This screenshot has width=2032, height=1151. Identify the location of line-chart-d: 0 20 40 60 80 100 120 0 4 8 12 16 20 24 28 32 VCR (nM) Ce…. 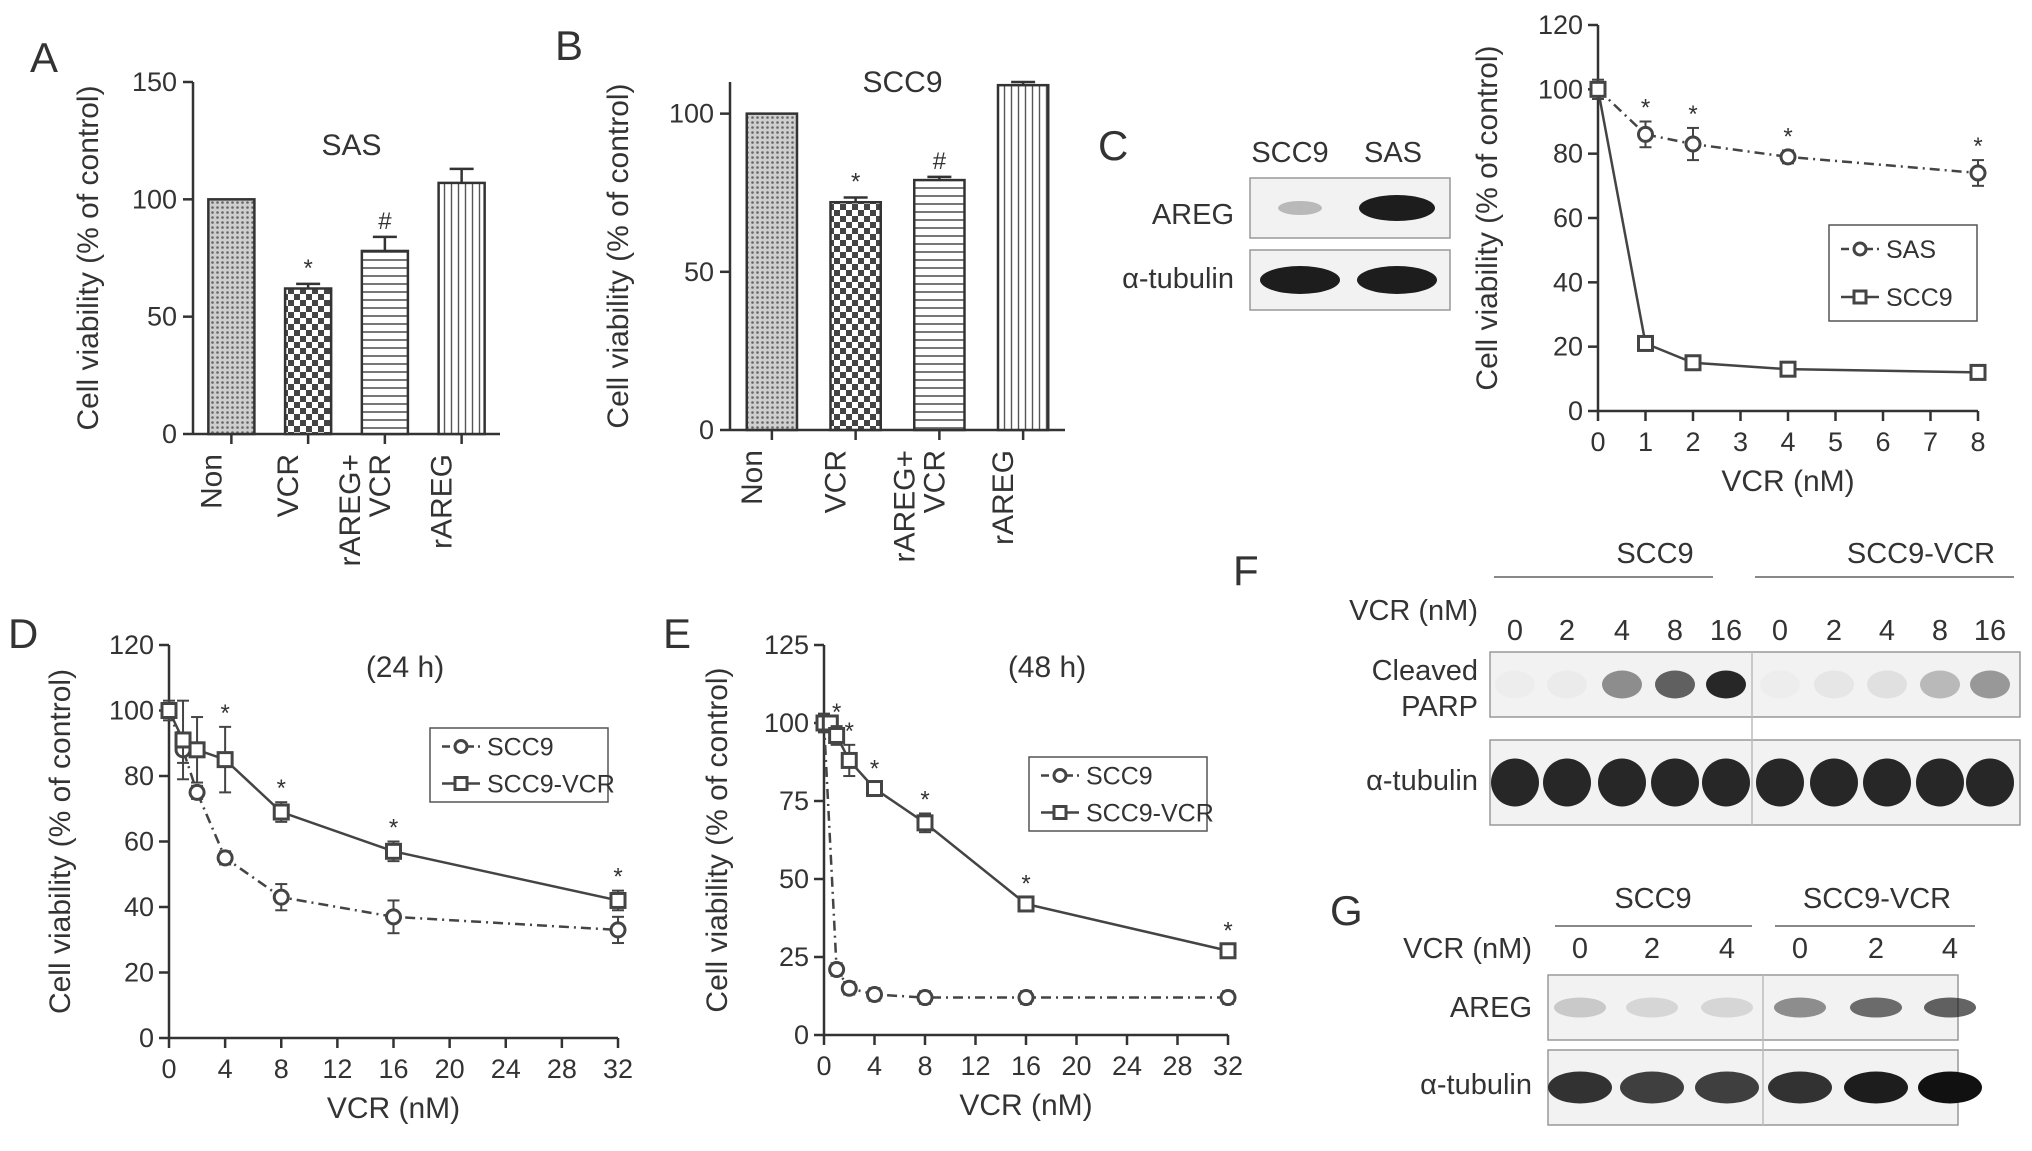
(338, 877).